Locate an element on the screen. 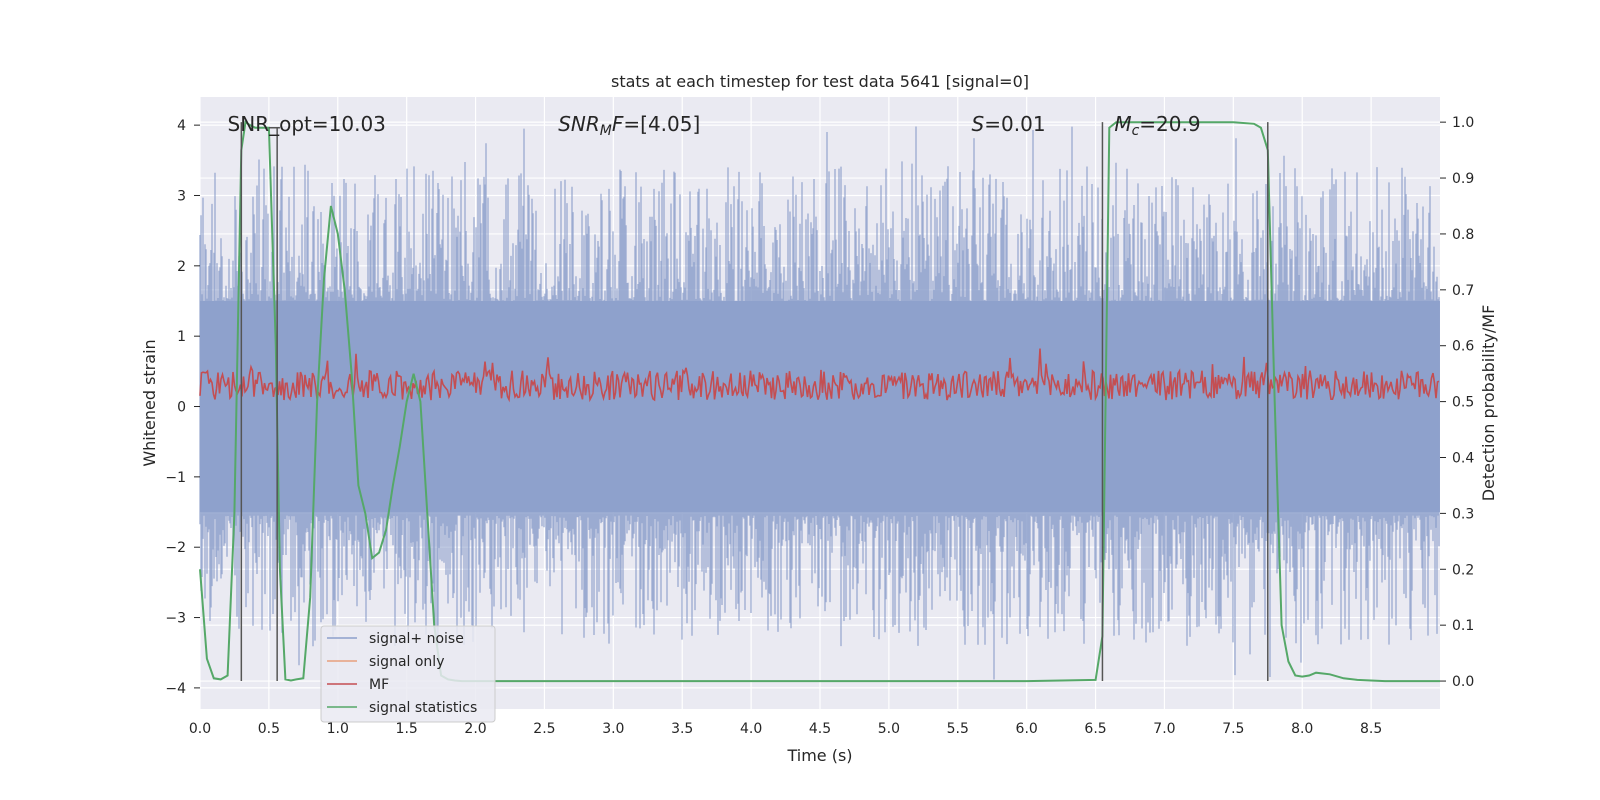 This screenshot has width=1600, height=800. y-right-tick-label: 0.6 is located at coordinates (1463, 347).